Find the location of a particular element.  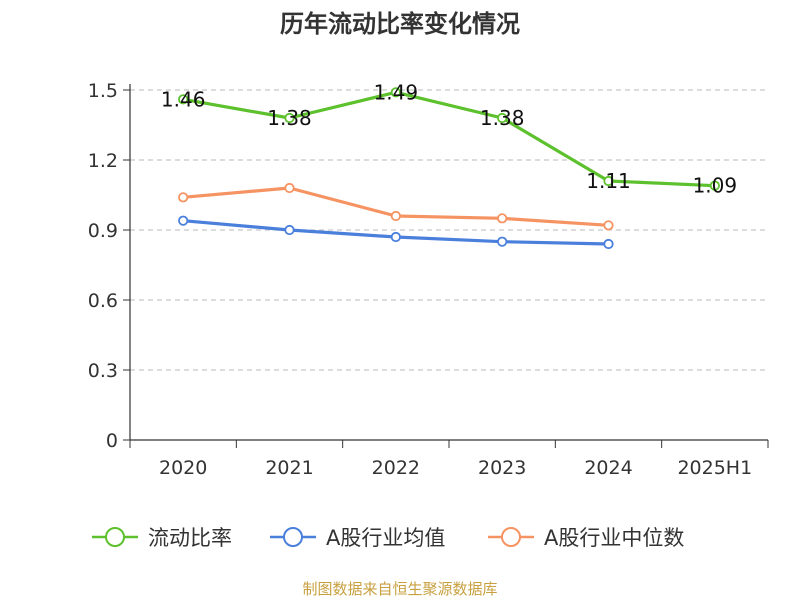

x-tick-label: 2020 is located at coordinates (183, 468).